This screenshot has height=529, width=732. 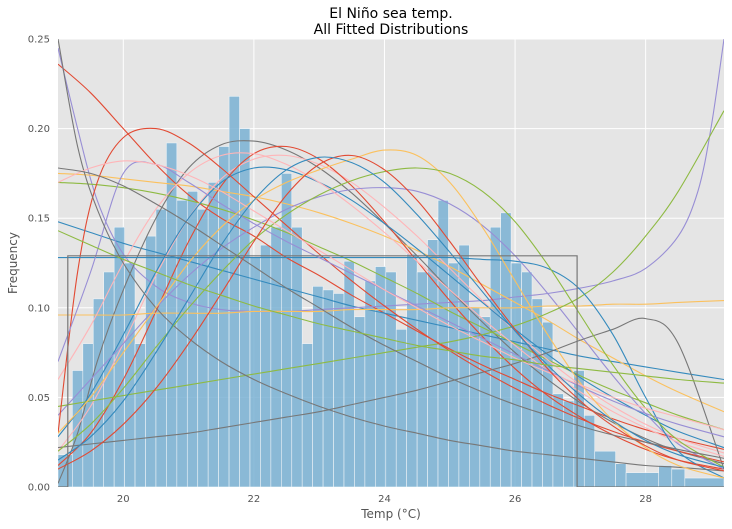 I want to click on x-tick-label: 24, so click(x=384, y=499).